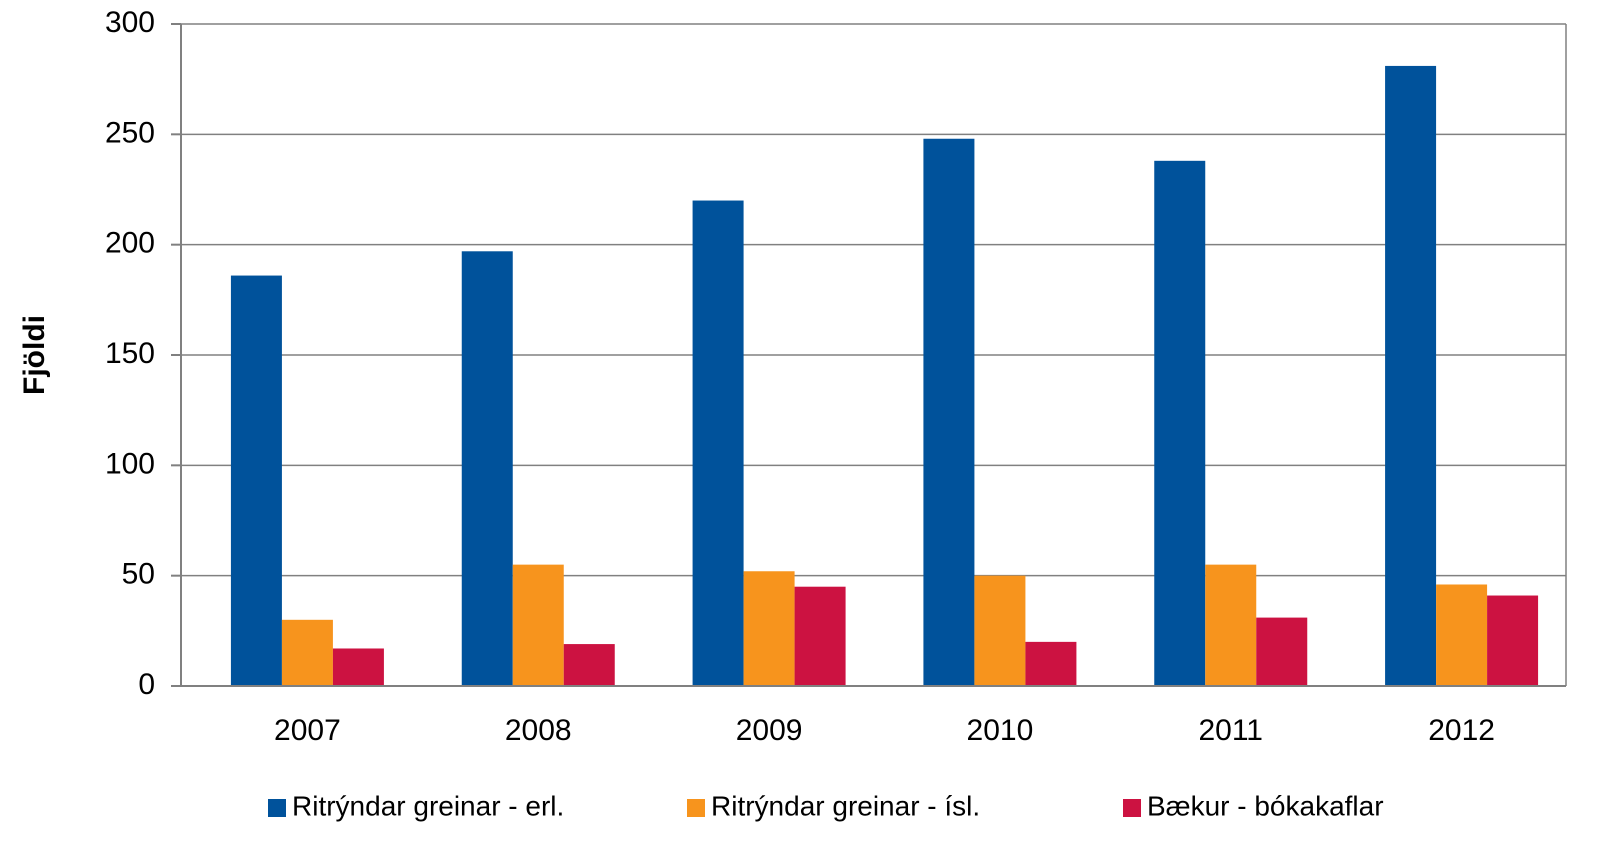 This screenshot has height=845, width=1601. What do you see at coordinates (1230, 730) in the screenshot?
I see `x-tick-label: 2011` at bounding box center [1230, 730].